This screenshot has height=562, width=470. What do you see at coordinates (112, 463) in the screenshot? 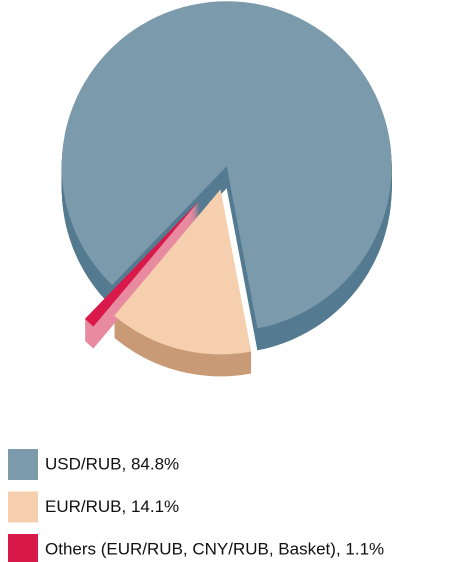
I see `legend-label: USD/RUB, 84.8%` at bounding box center [112, 463].